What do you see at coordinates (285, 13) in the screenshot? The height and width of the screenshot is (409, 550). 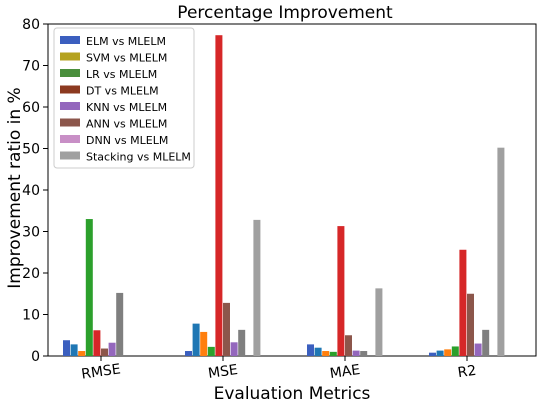 I see `chart-title: Percentage Improvement` at bounding box center [285, 13].